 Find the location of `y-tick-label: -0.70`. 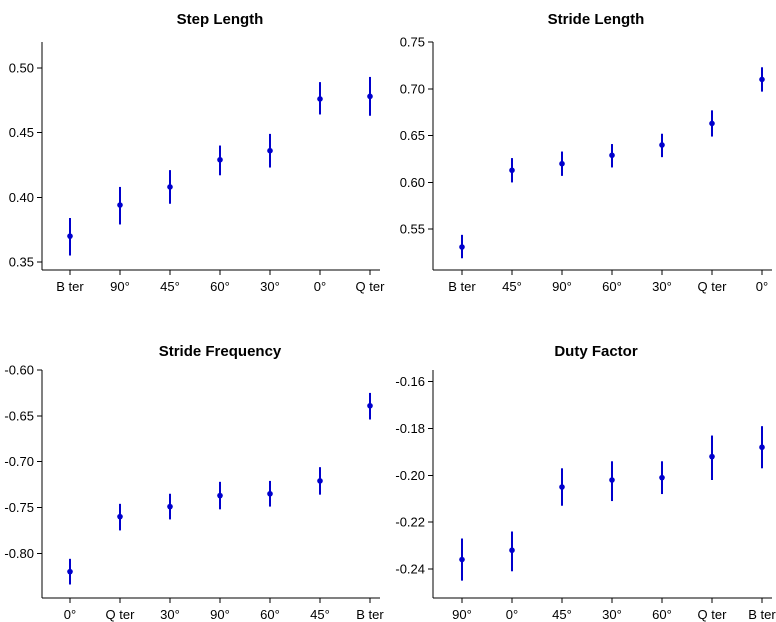

y-tick-label: -0.70 is located at coordinates (19, 461).